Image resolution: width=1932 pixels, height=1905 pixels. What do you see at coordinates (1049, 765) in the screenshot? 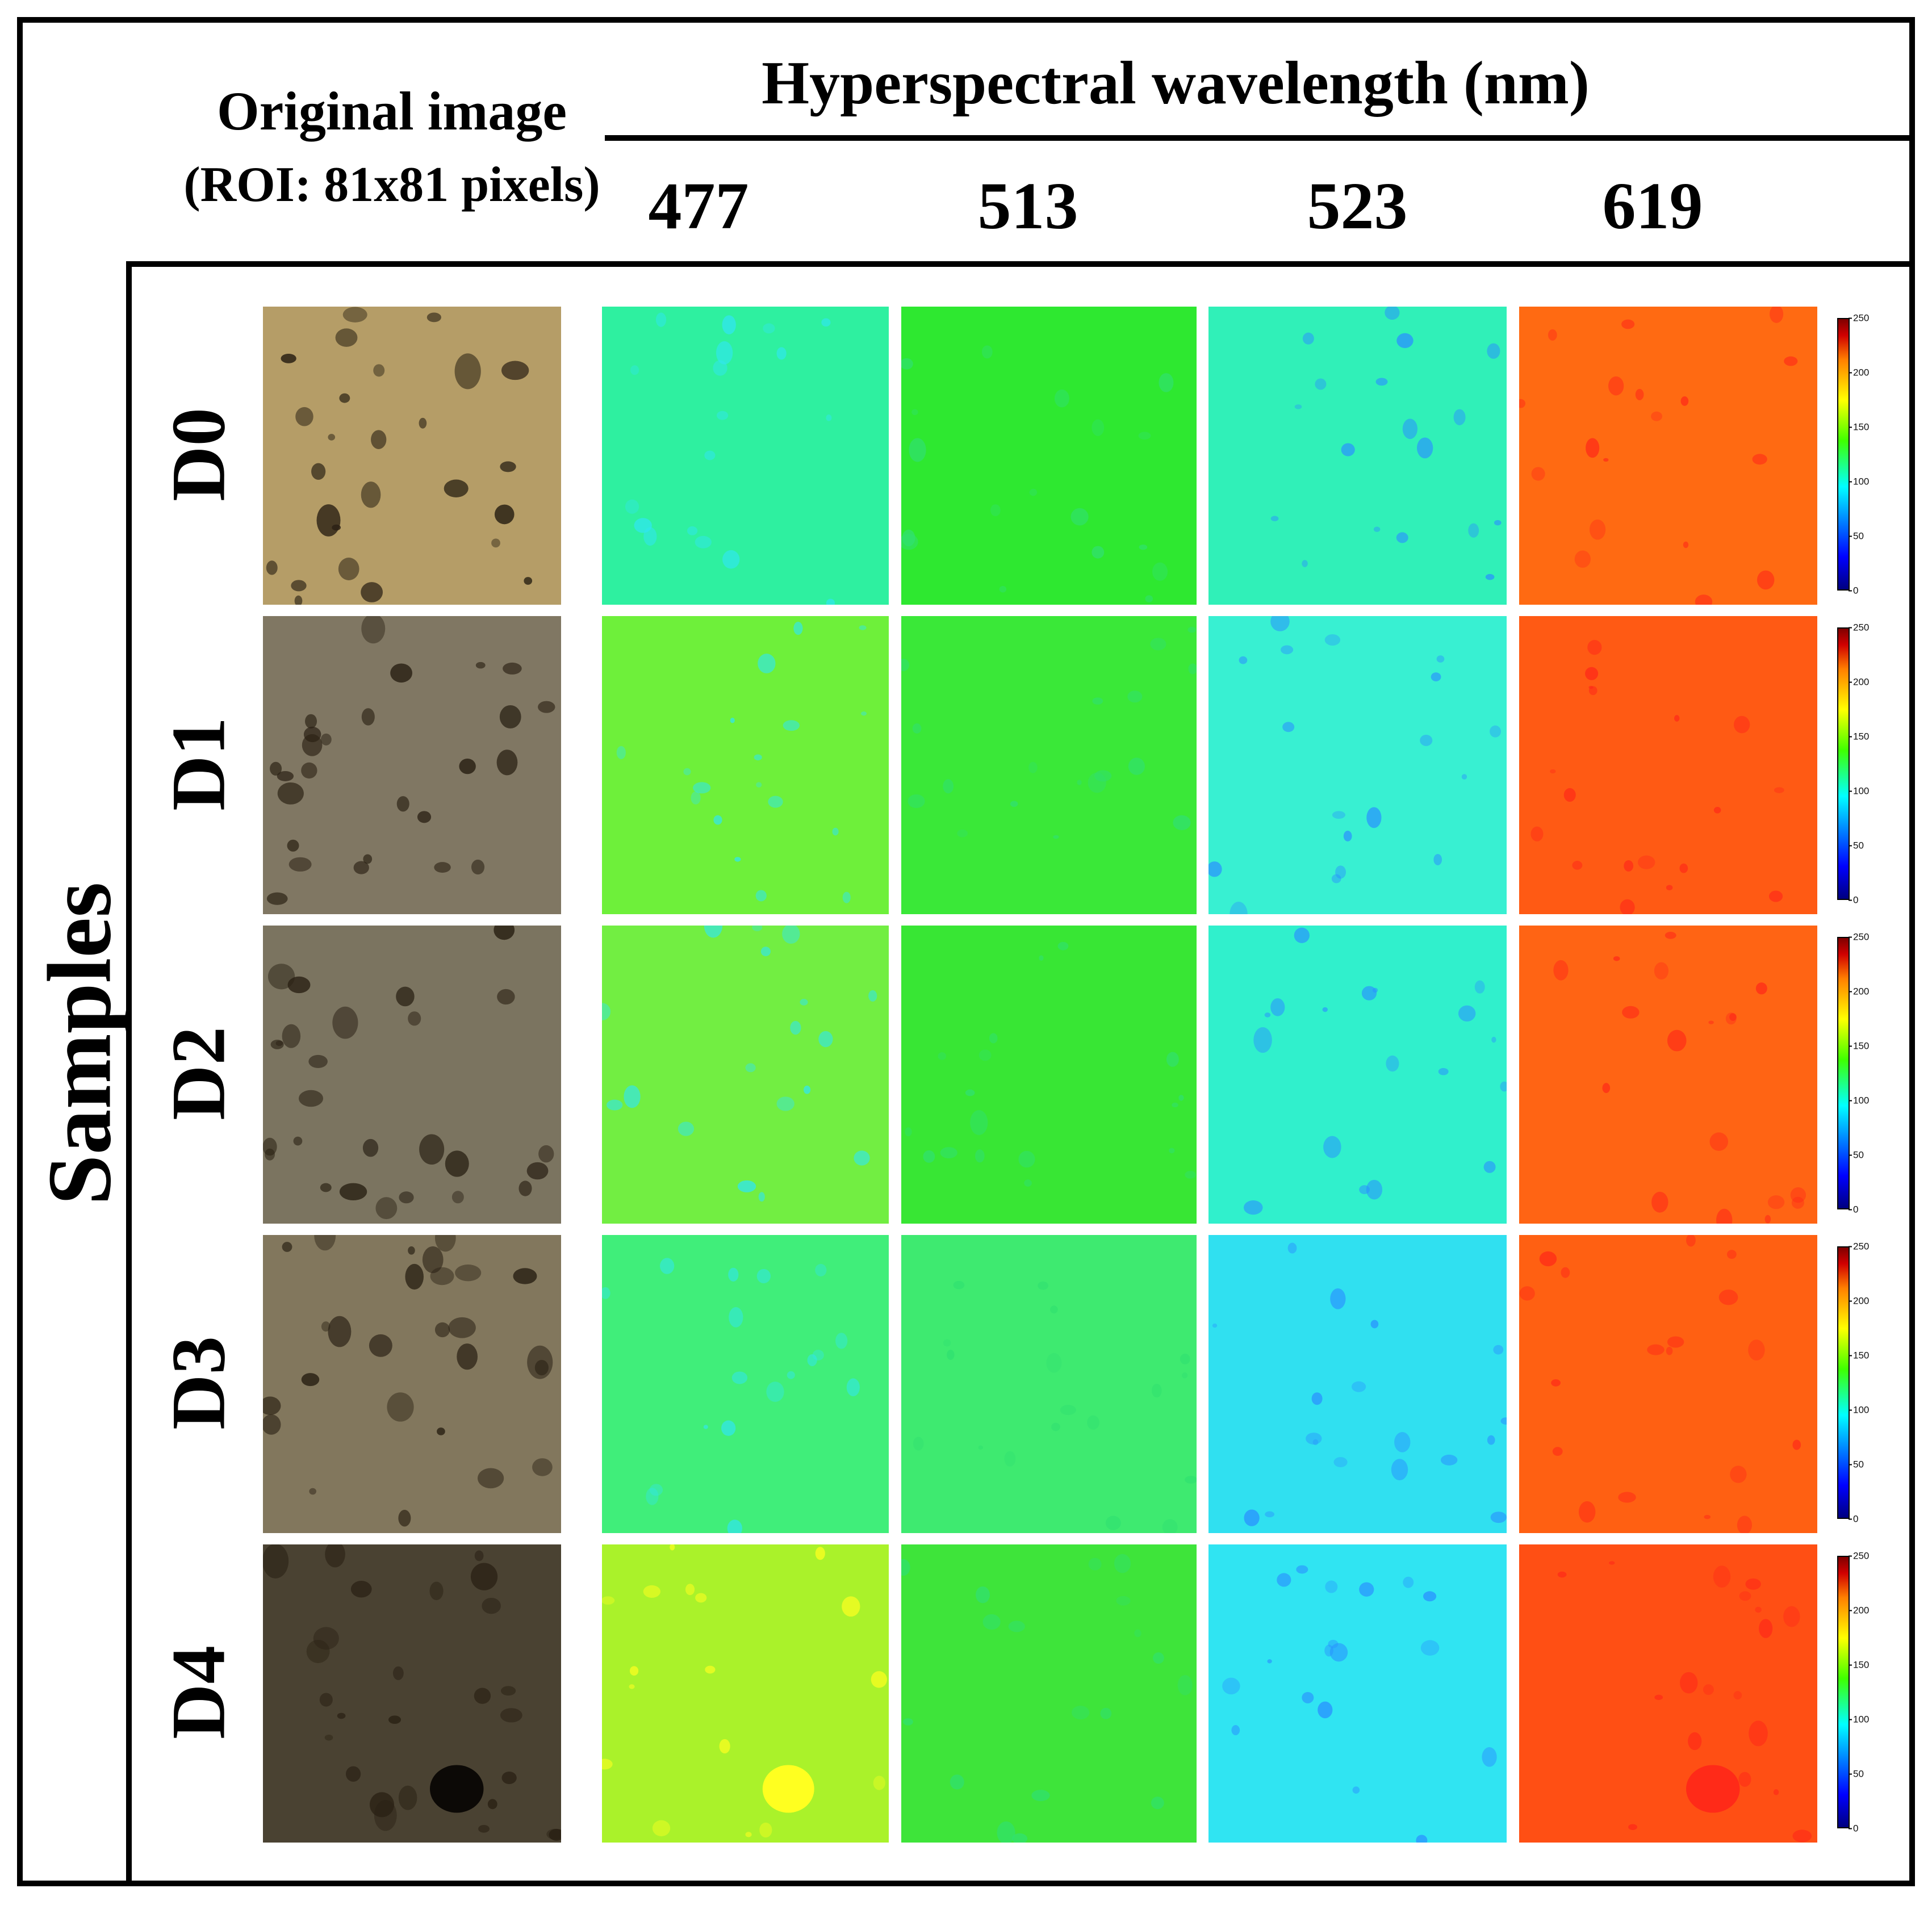
I see `heatmap-513-d1` at bounding box center [1049, 765].